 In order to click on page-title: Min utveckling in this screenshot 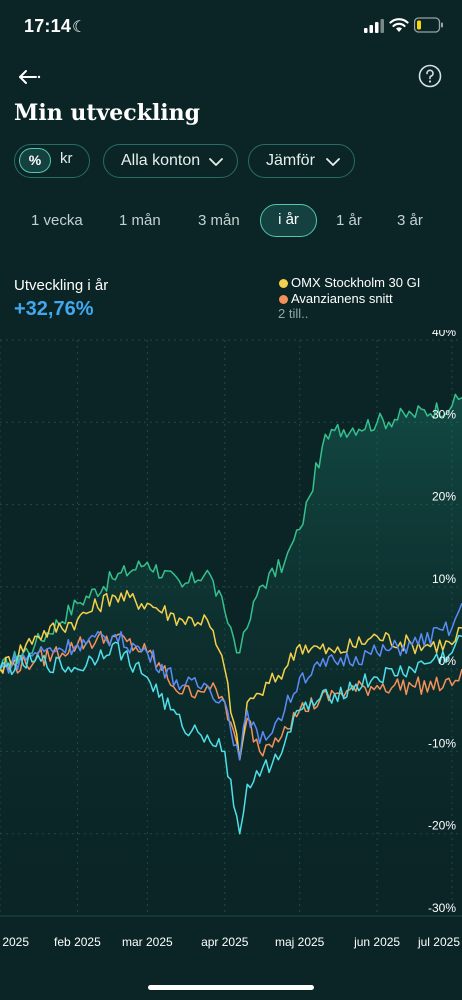, I will do `click(107, 113)`.